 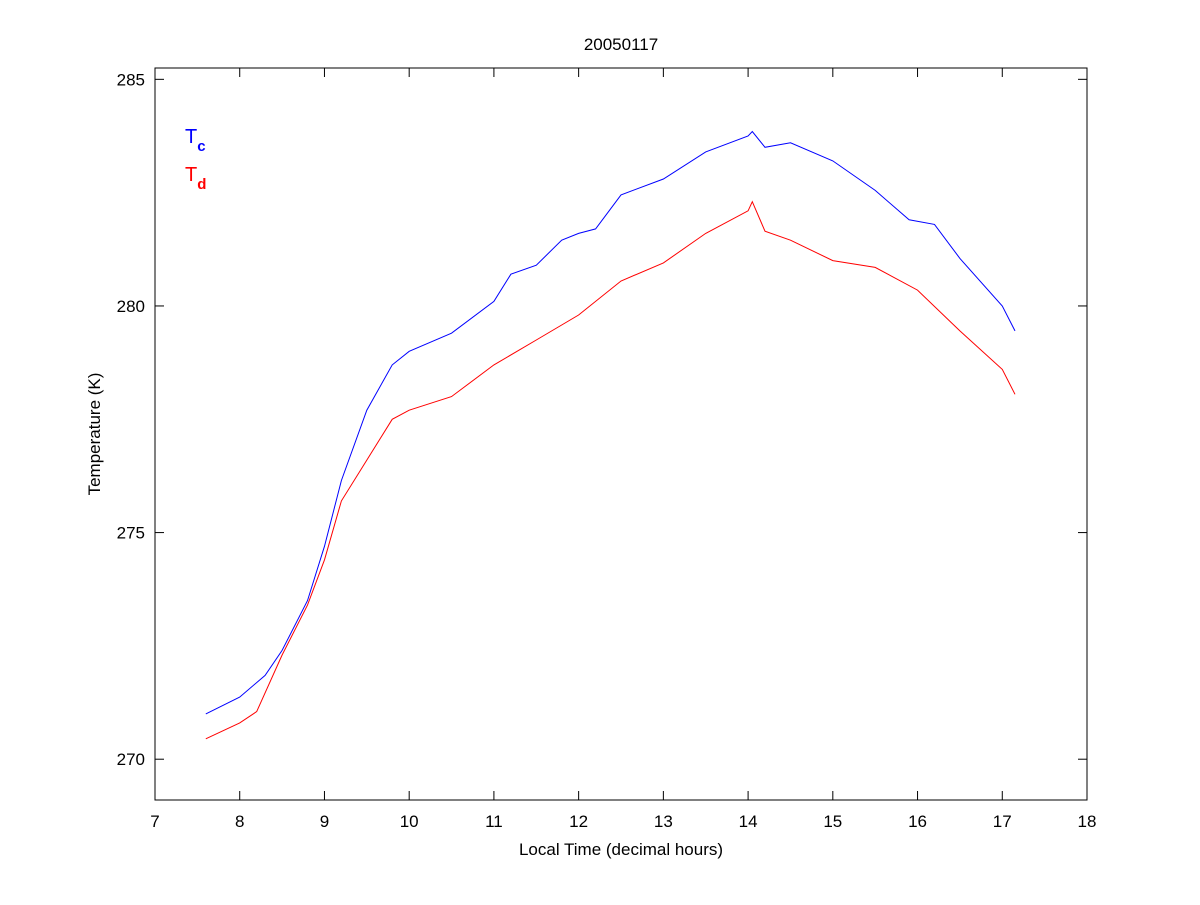 What do you see at coordinates (131, 306) in the screenshot?
I see `y-tick-label: 280` at bounding box center [131, 306].